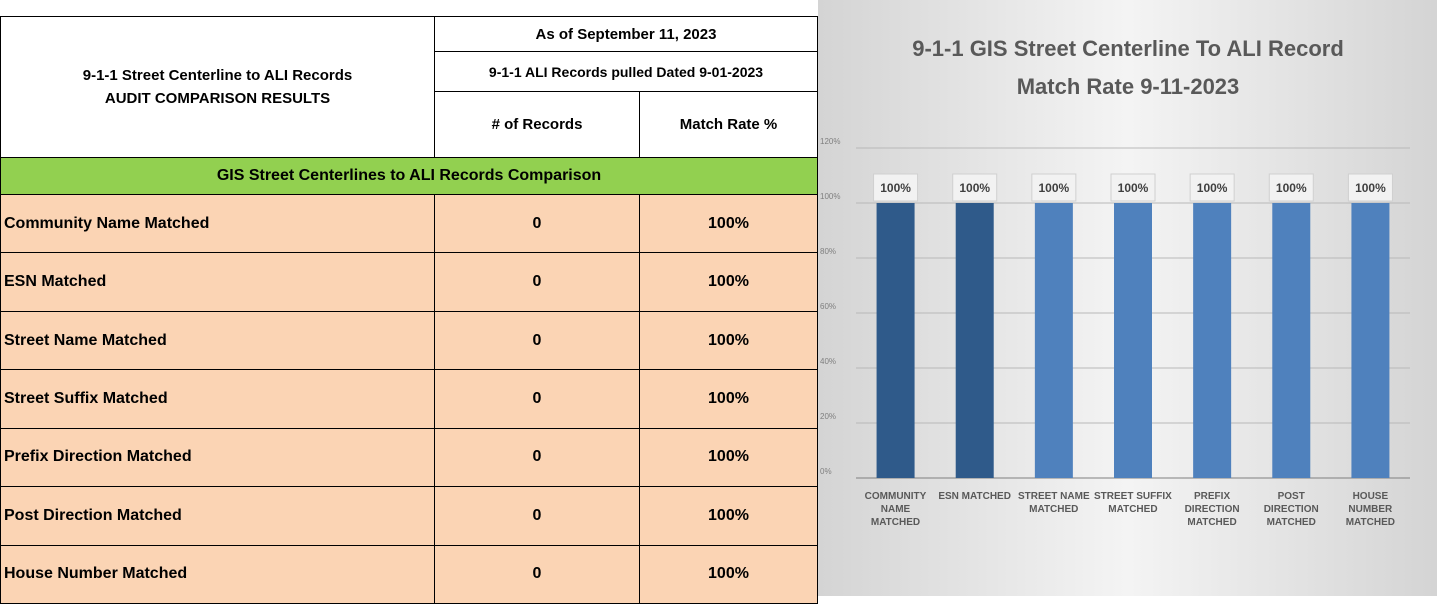  What do you see at coordinates (626, 34) in the screenshot?
I see `as-of: As of September 11, 2023` at bounding box center [626, 34].